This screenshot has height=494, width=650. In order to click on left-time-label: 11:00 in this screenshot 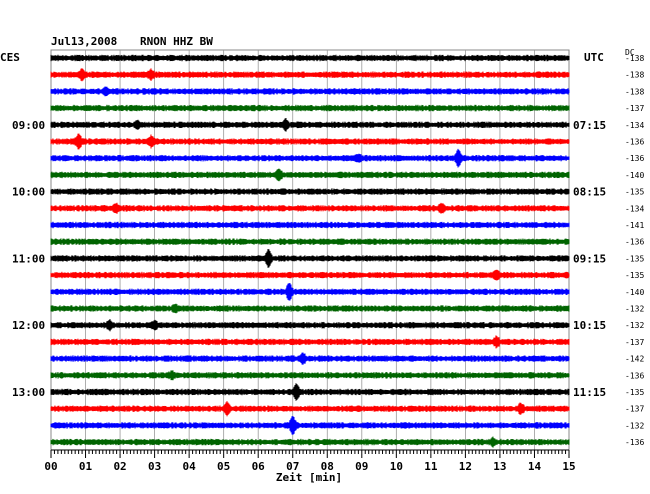, I will do `click(28, 258)`.